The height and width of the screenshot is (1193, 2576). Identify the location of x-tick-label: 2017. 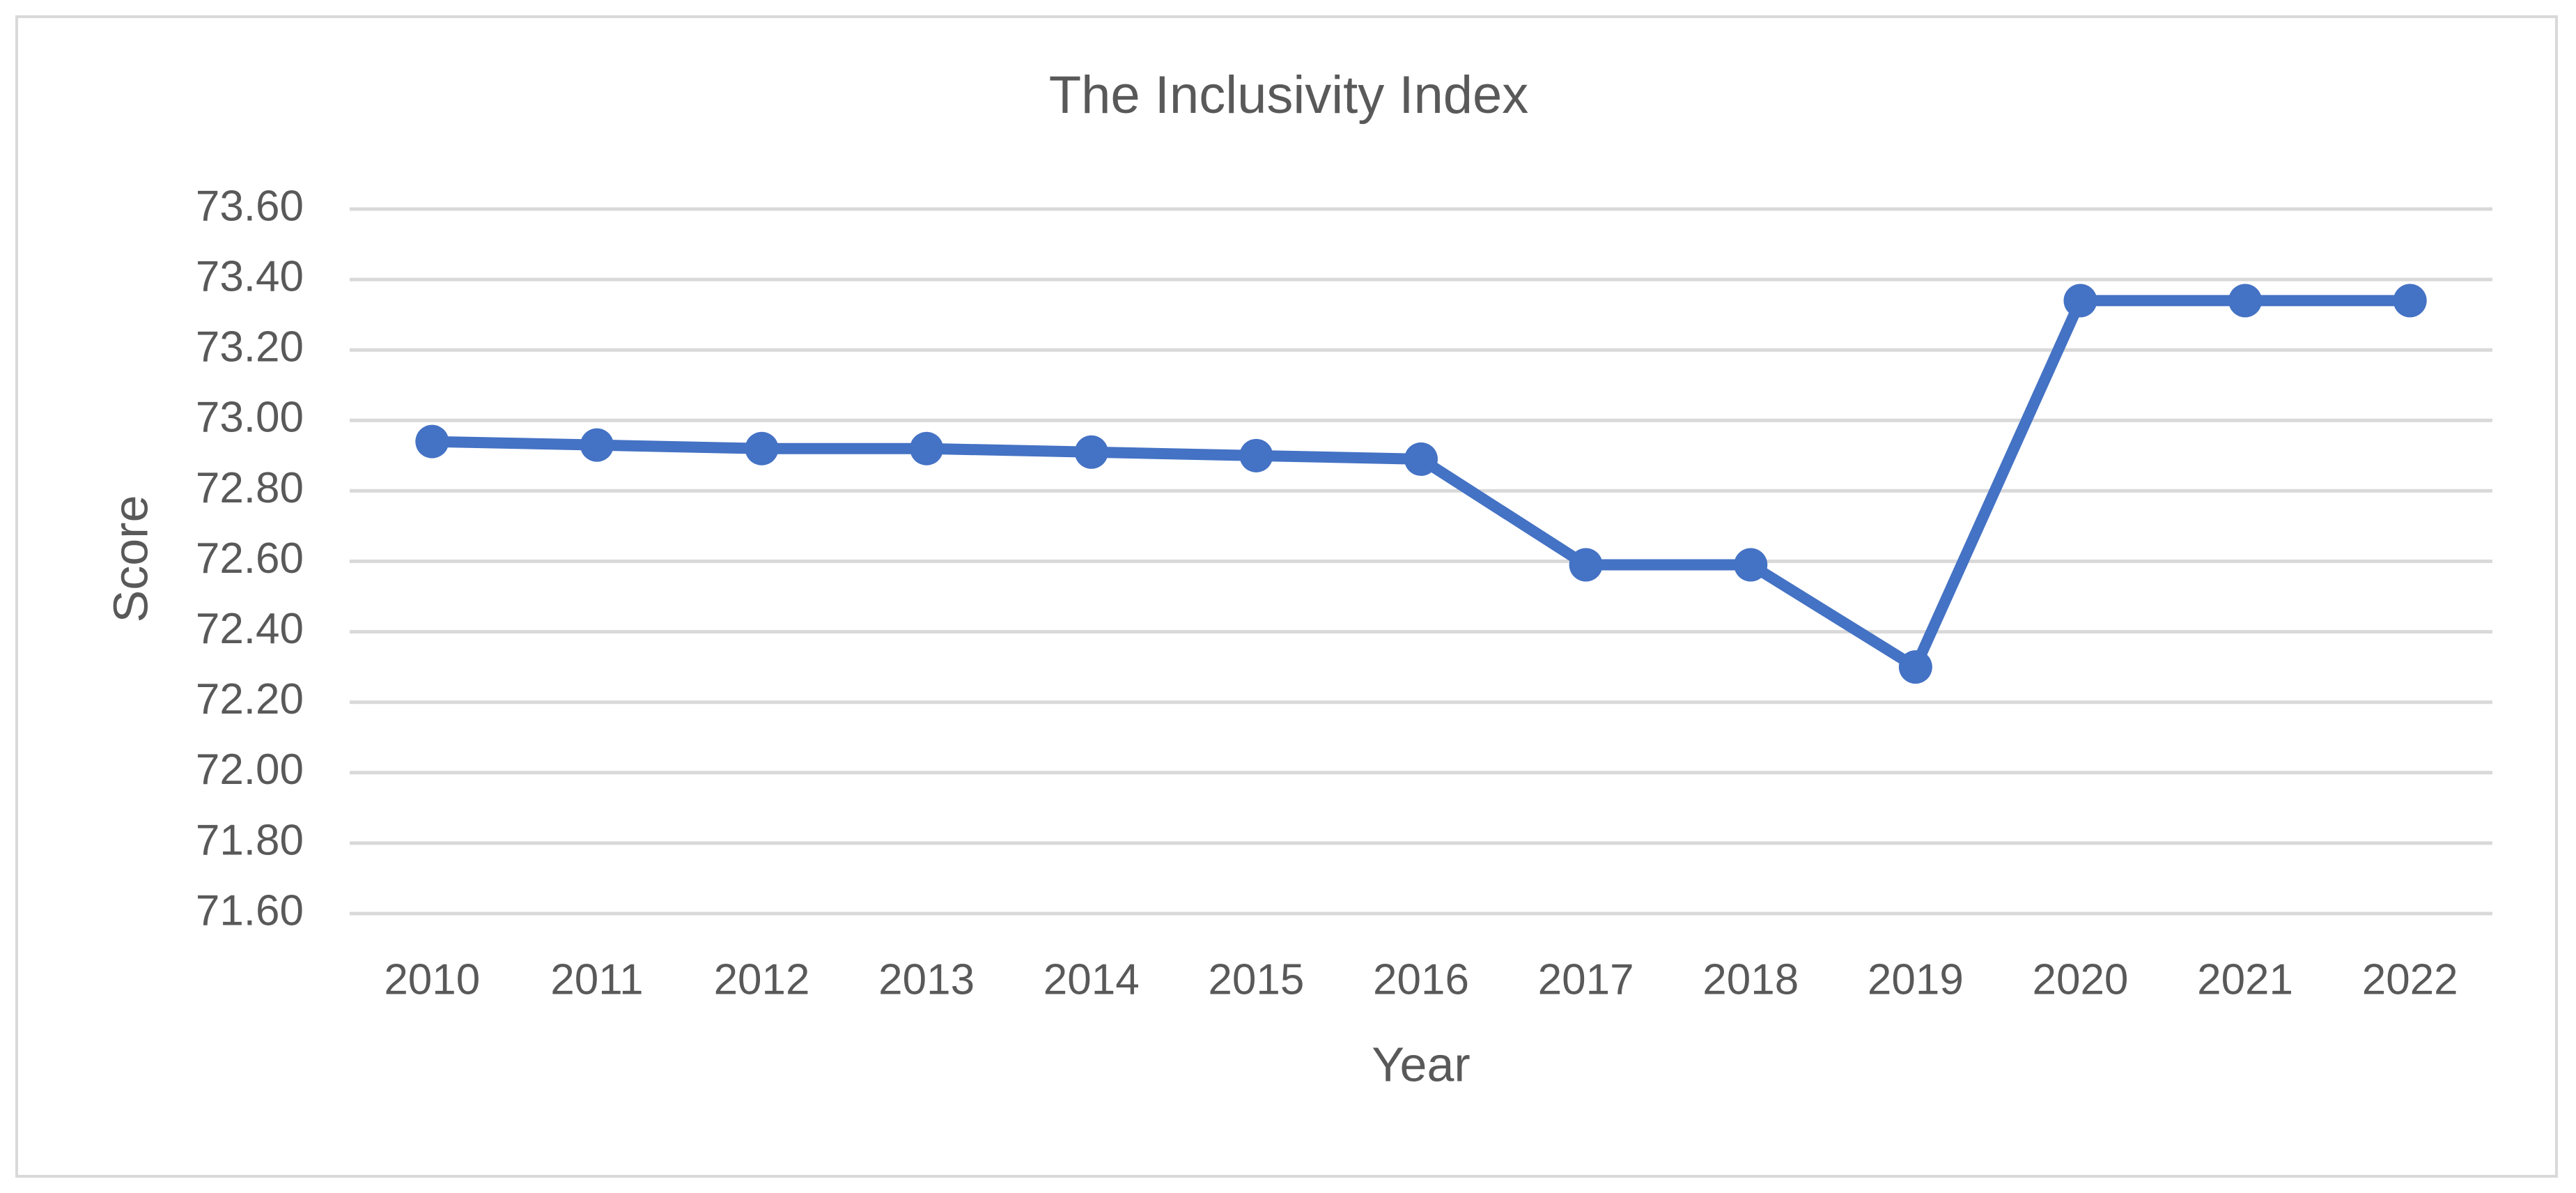
(1586, 979).